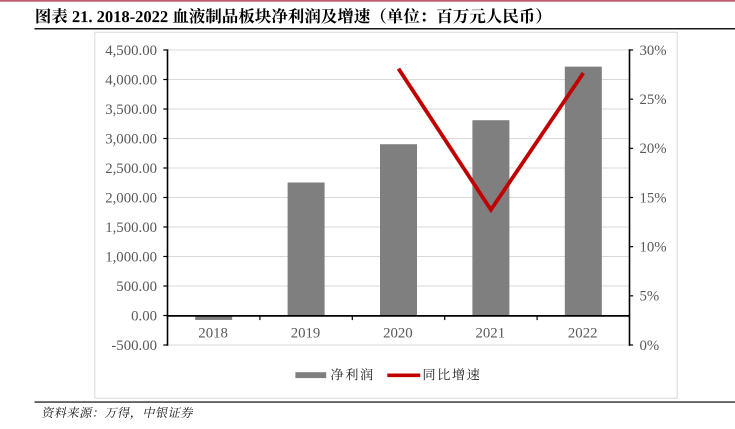 This screenshot has width=735, height=429. Describe the element at coordinates (398, 333) in the screenshot. I see `svg-text: 2020` at that location.